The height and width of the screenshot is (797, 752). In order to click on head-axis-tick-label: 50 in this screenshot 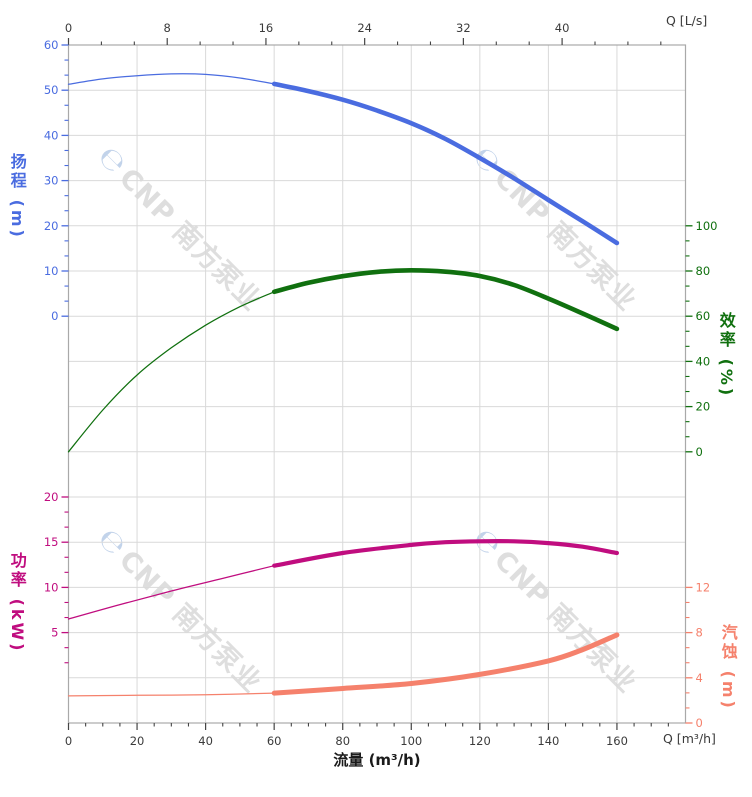, I will do `click(51, 90)`.